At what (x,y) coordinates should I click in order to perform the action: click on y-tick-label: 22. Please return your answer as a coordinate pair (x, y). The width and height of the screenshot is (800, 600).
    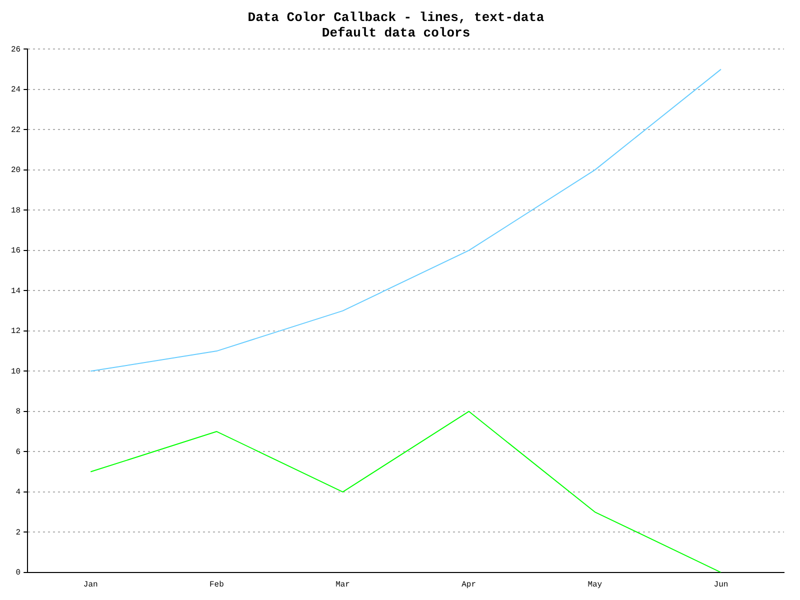
    Looking at the image, I should click on (15, 130).